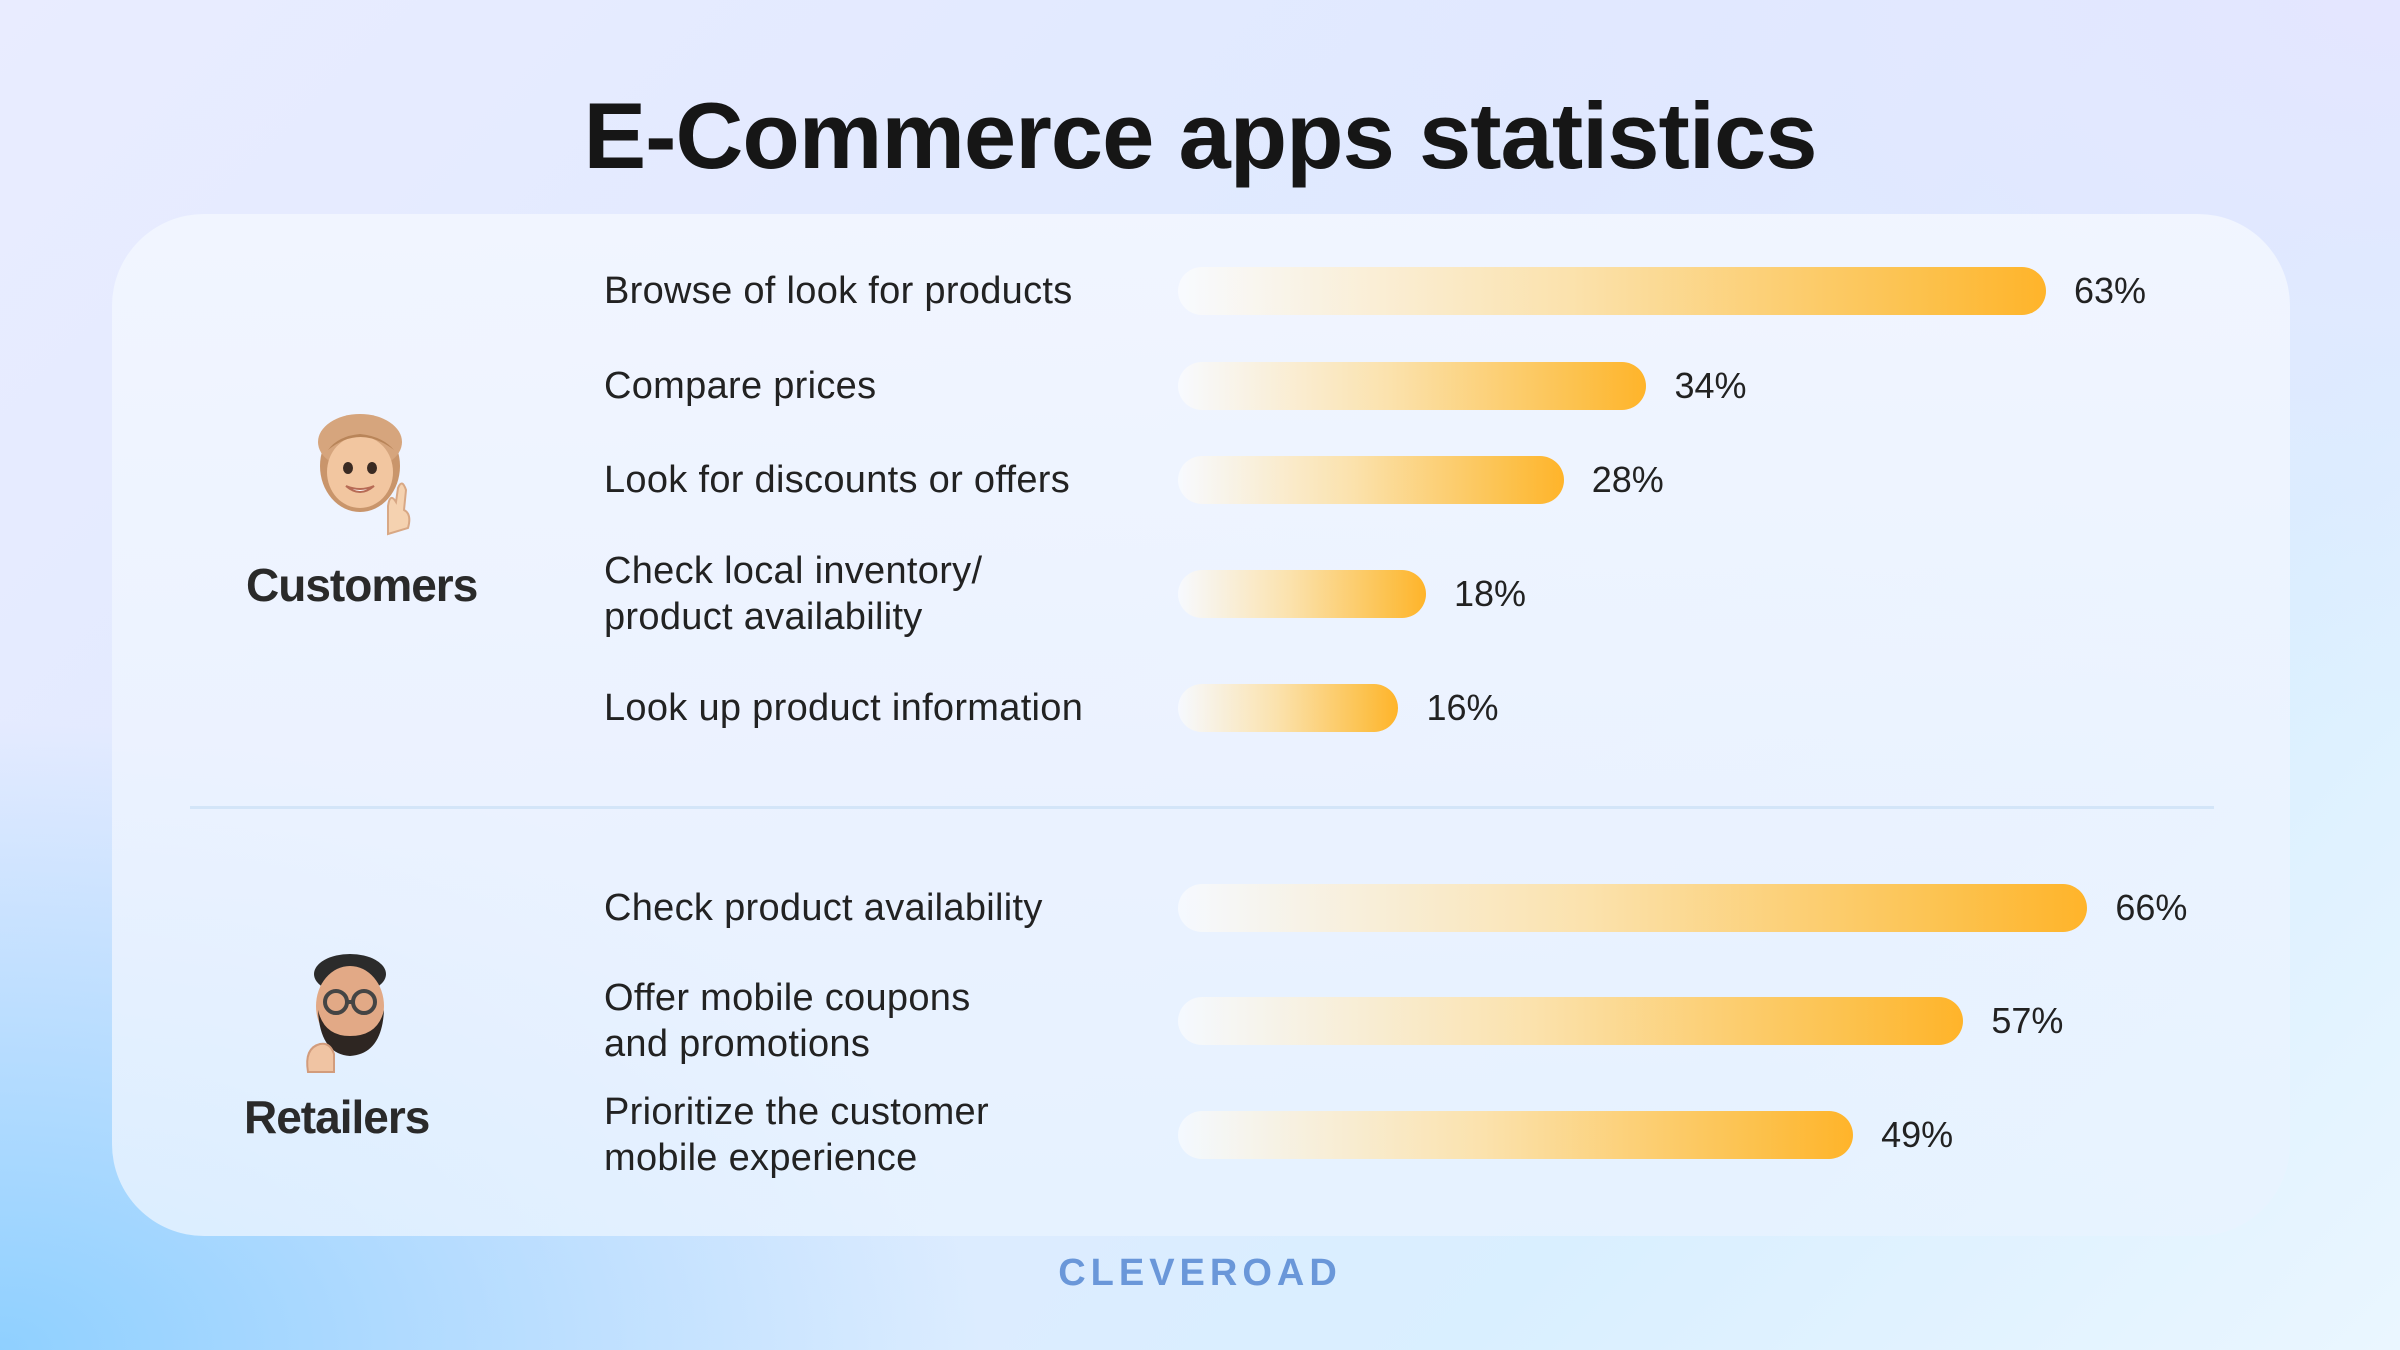 The width and height of the screenshot is (2400, 1350). Describe the element at coordinates (1710, 385) in the screenshot. I see `data-label: 34%` at that location.